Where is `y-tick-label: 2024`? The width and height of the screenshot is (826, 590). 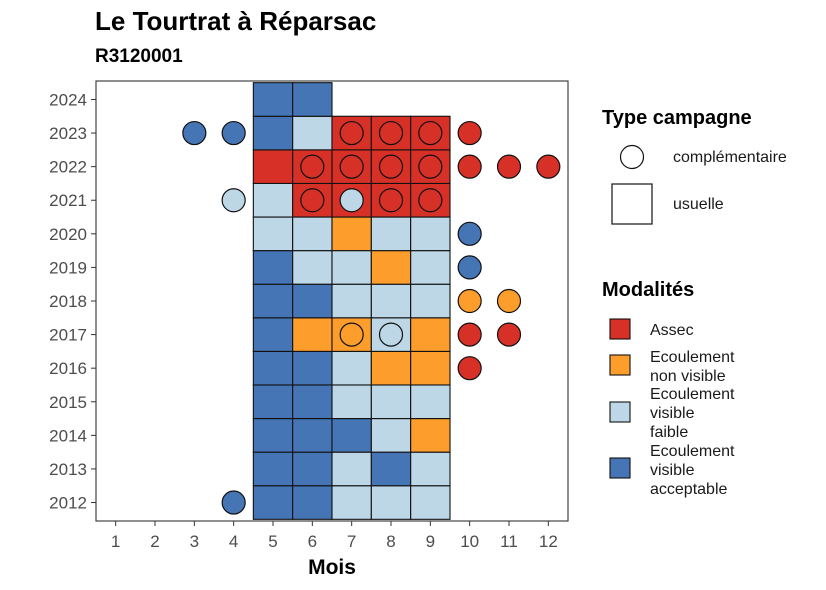 y-tick-label: 2024 is located at coordinates (68, 99).